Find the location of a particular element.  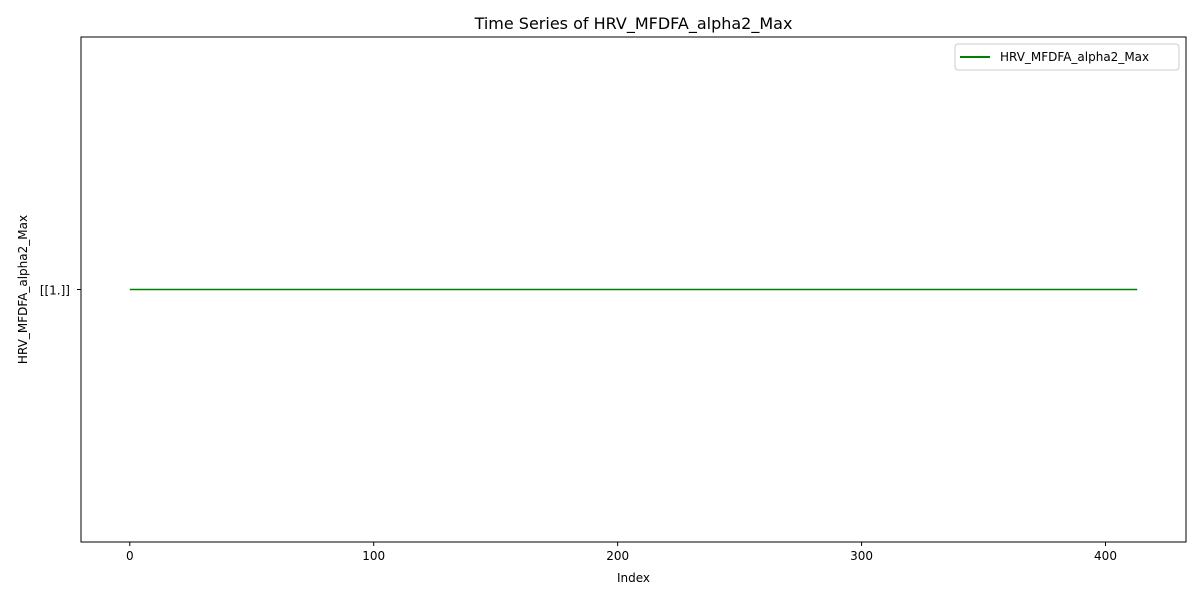

y-axis-label: HRV_MFDFA_alpha2_Max is located at coordinates (23, 289).